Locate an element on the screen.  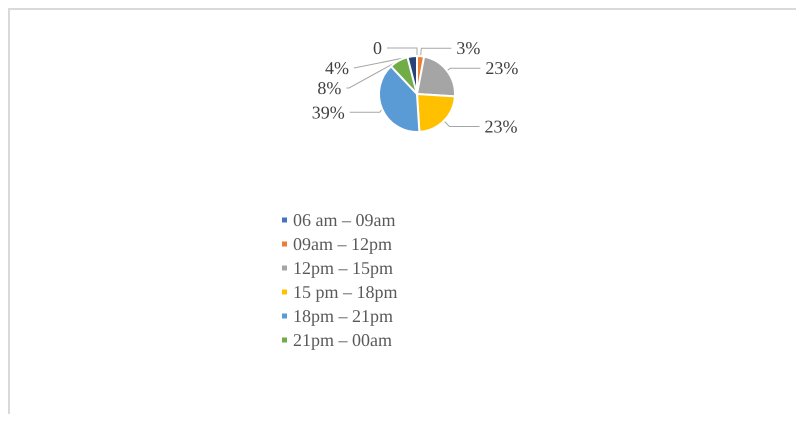
legend-label: 21pm – 00am is located at coordinates (342, 340).